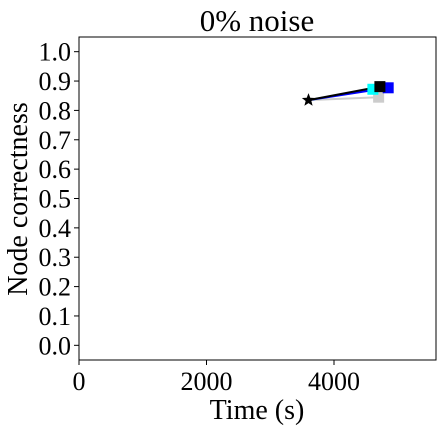  What do you see at coordinates (55, 52) in the screenshot?
I see `y-tick-label: 1.0` at bounding box center [55, 52].